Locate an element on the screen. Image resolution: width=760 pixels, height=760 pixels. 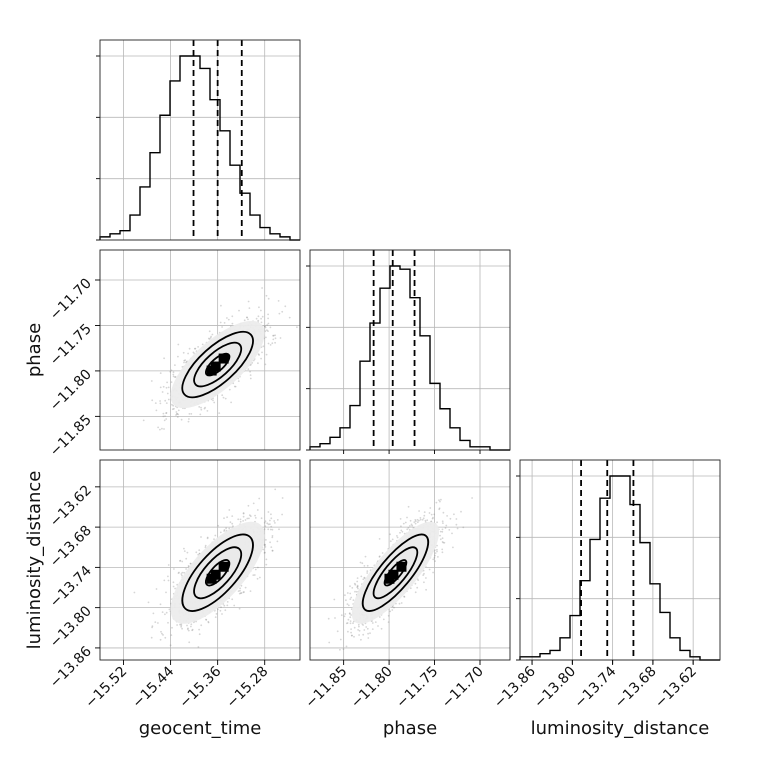
scatter-panel-luminosity_distance-vs-phase is located at coordinates (410, 560).